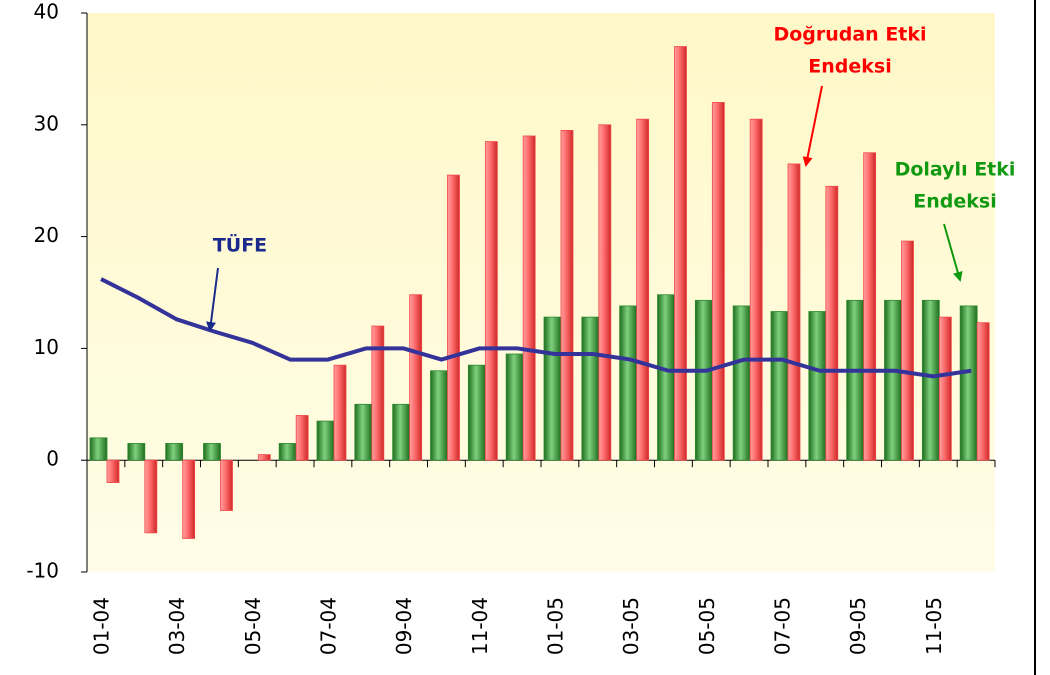 This screenshot has width=1050, height=675. Describe the element at coordinates (46, 235) in the screenshot. I see `y-tick-label: 20` at that location.